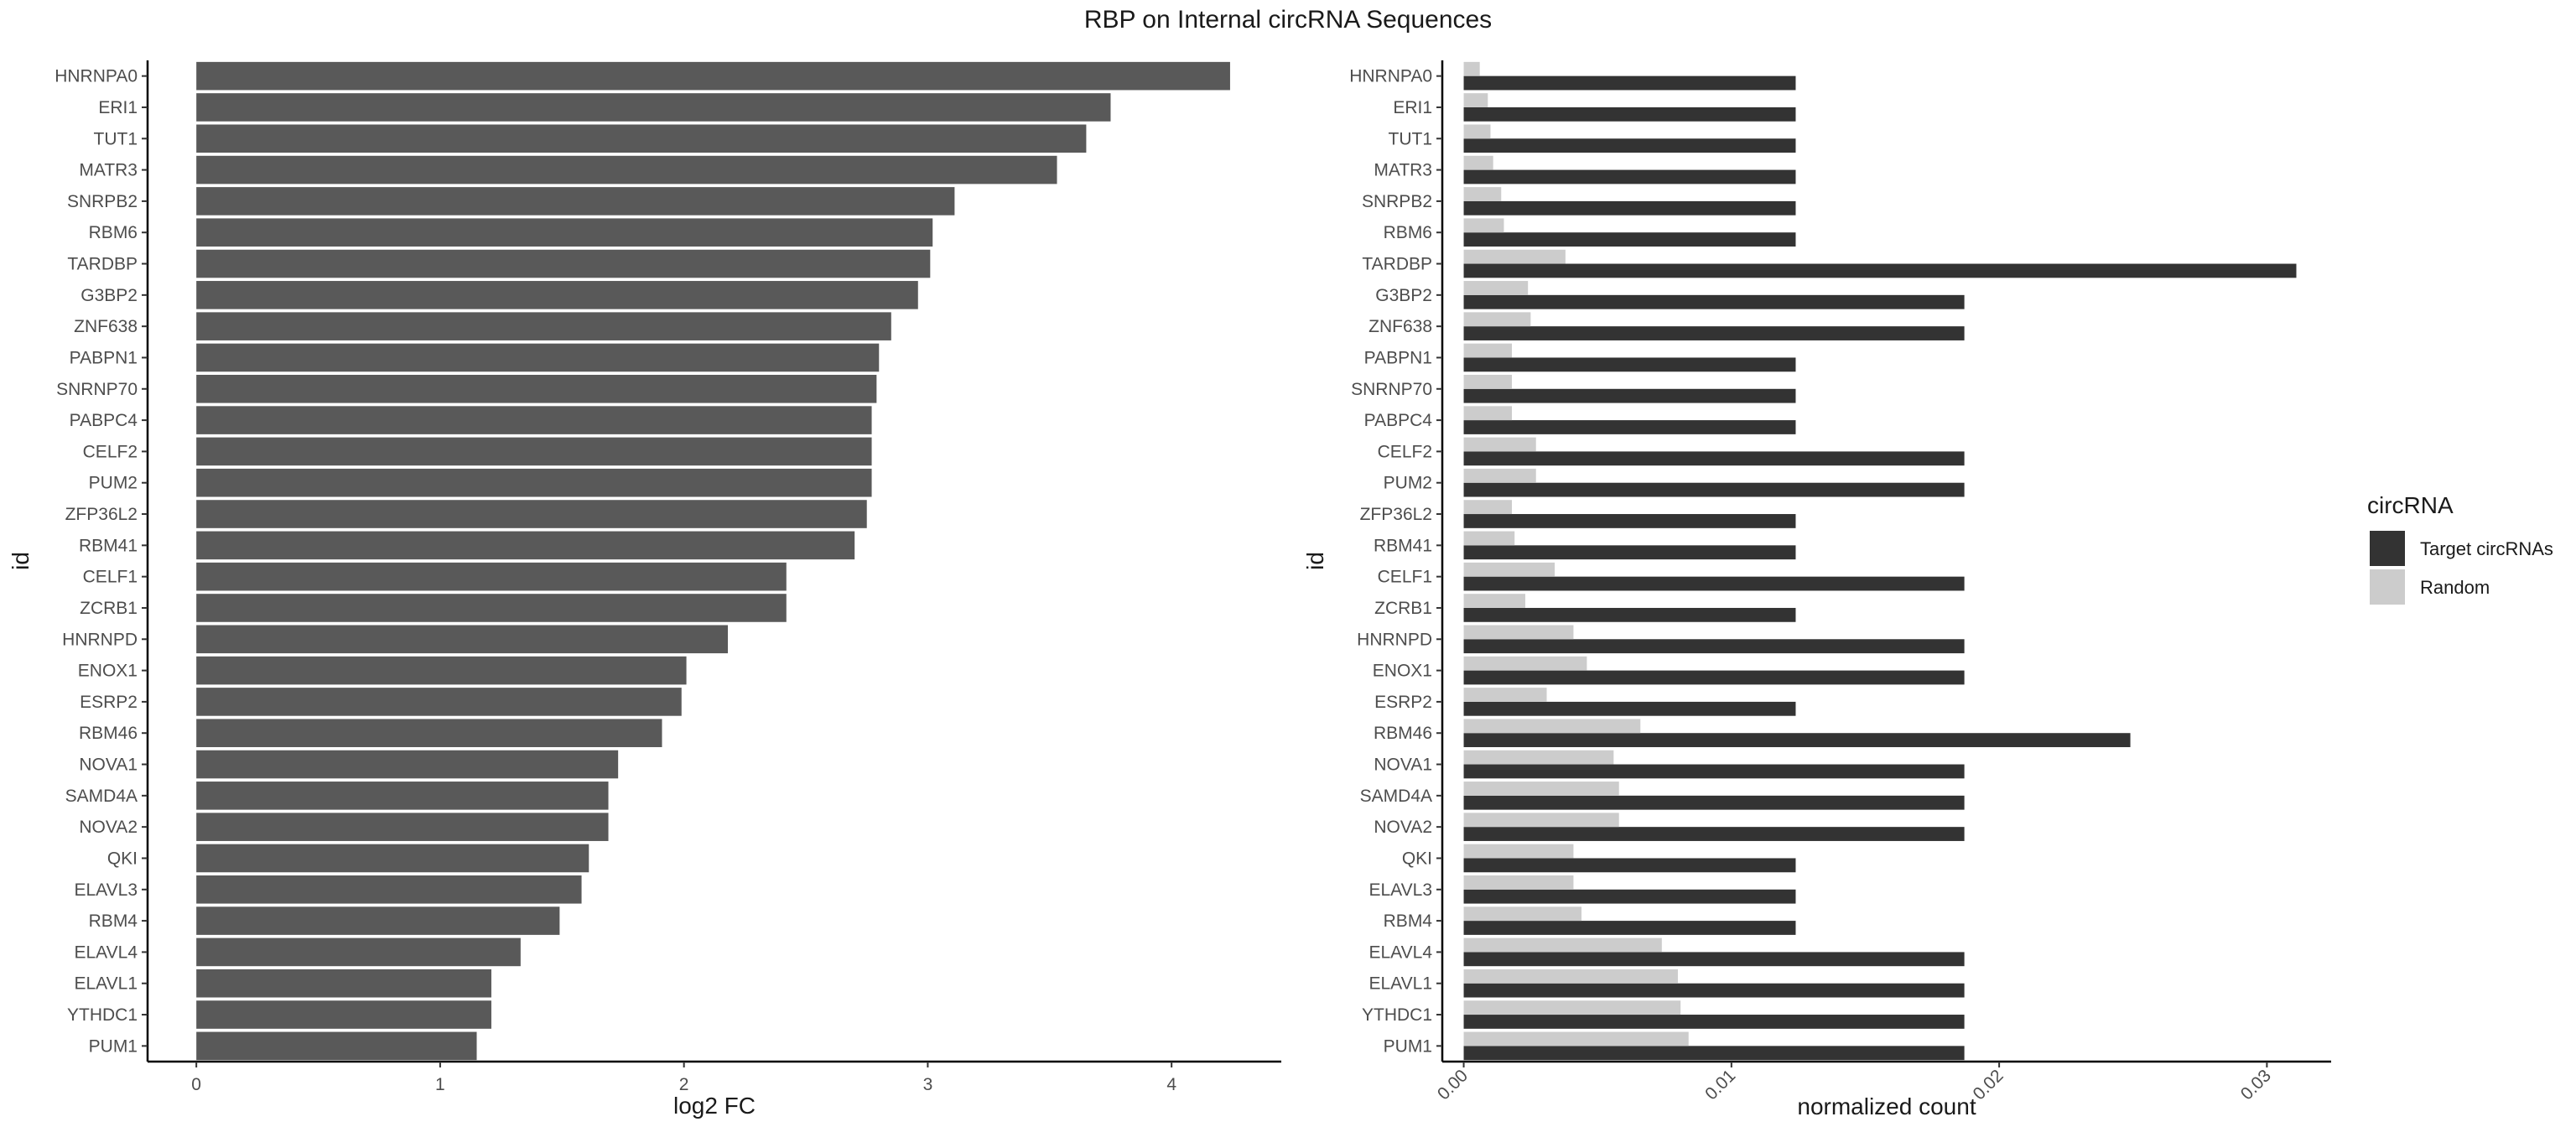  What do you see at coordinates (1397, 1015) in the screenshot?
I see `right-ytick-label: YTHDC1` at bounding box center [1397, 1015].